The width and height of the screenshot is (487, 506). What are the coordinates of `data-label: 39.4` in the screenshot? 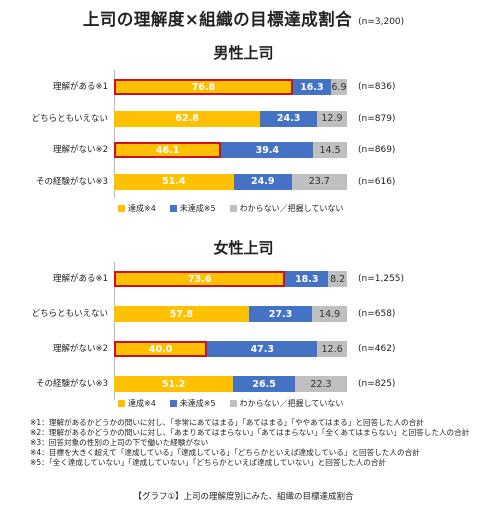 It's located at (267, 150).